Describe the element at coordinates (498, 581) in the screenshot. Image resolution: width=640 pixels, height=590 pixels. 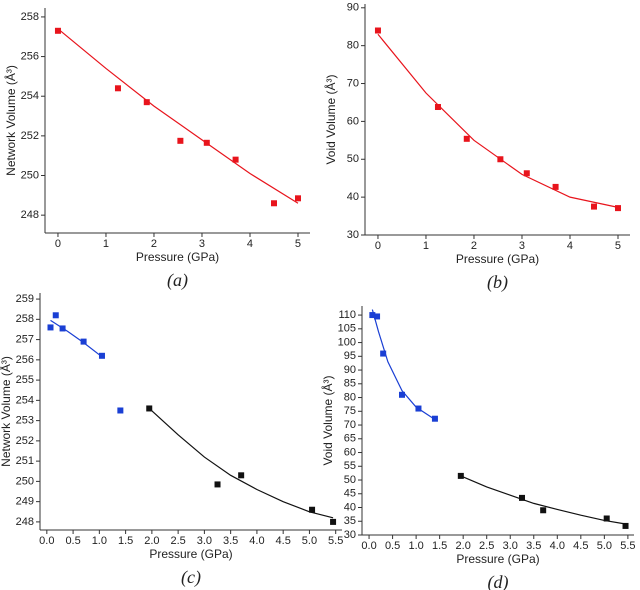
I see `caption: (d)` at that location.